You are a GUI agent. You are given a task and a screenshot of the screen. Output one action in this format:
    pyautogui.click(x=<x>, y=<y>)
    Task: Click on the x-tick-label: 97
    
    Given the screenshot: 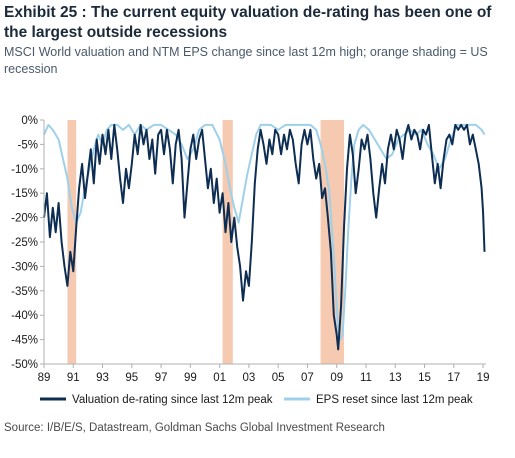 What is the action you would take?
    pyautogui.click(x=161, y=378)
    